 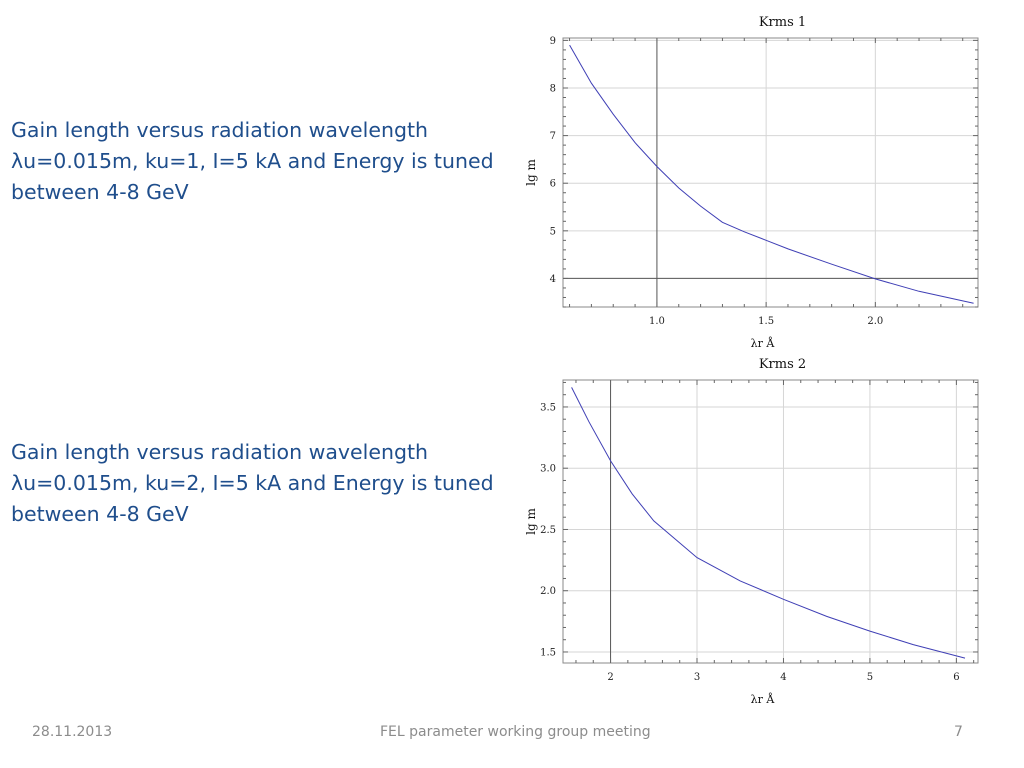 I want to click on y-tick-label: 2.0, so click(x=548, y=591).